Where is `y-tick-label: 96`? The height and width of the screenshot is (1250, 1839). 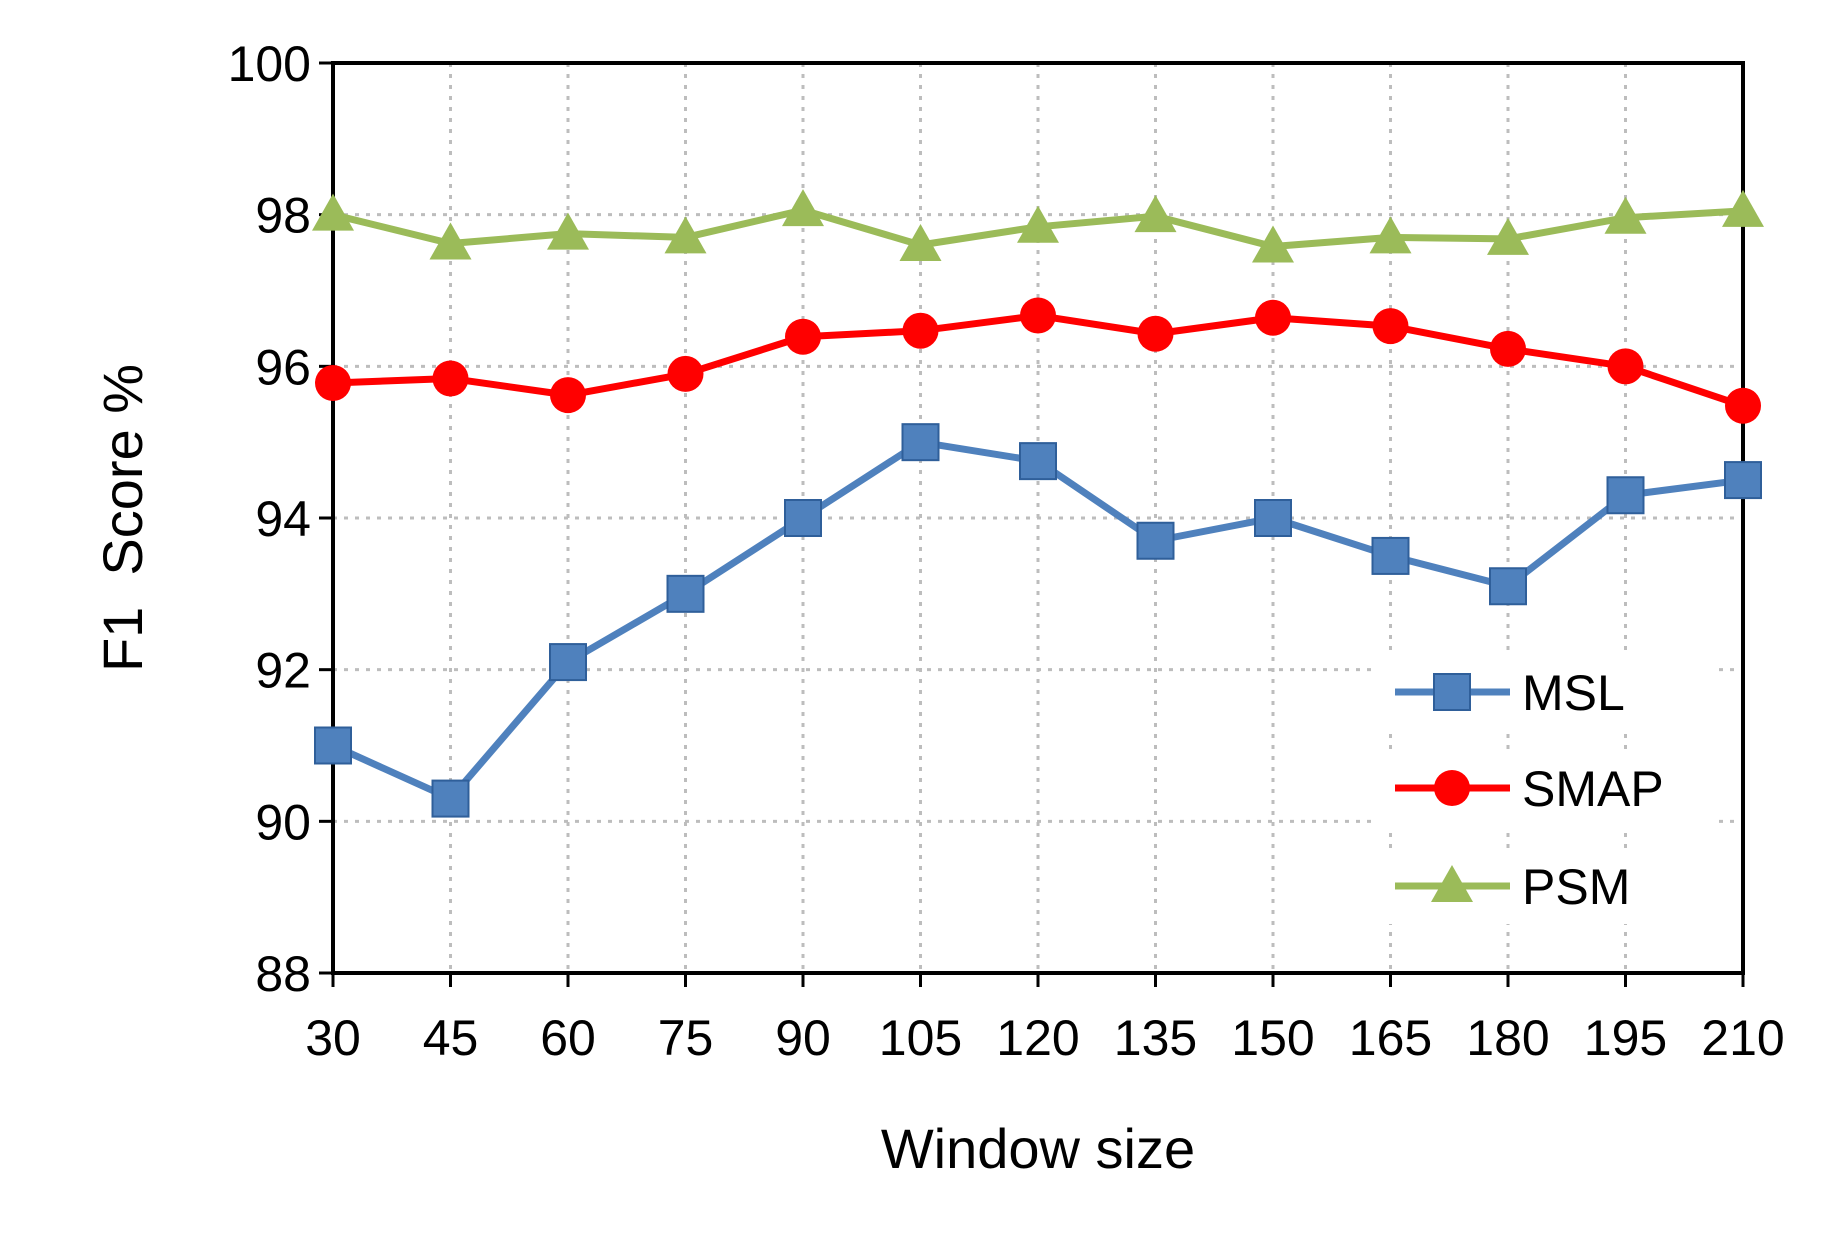
y-tick-label: 96 is located at coordinates (283, 367).